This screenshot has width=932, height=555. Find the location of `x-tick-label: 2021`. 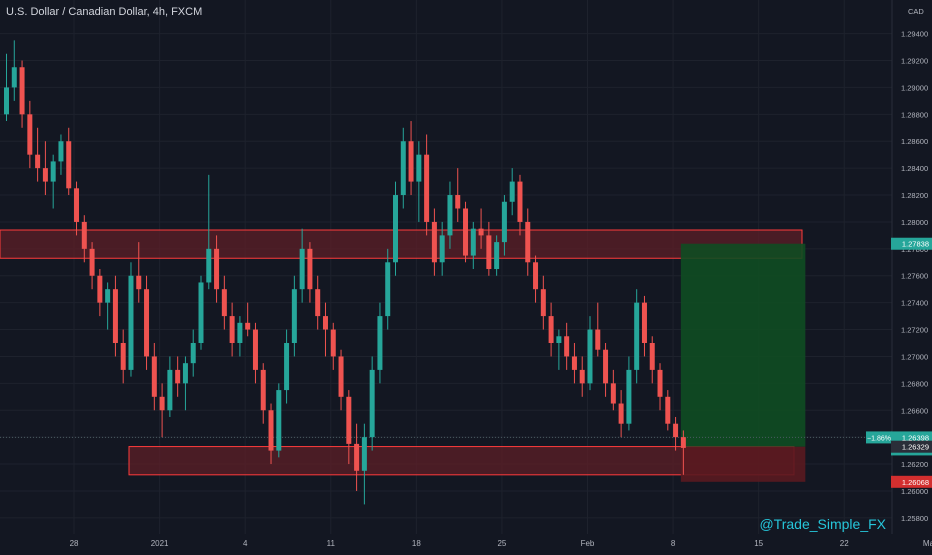

x-tick-label: 2021 is located at coordinates (160, 543).